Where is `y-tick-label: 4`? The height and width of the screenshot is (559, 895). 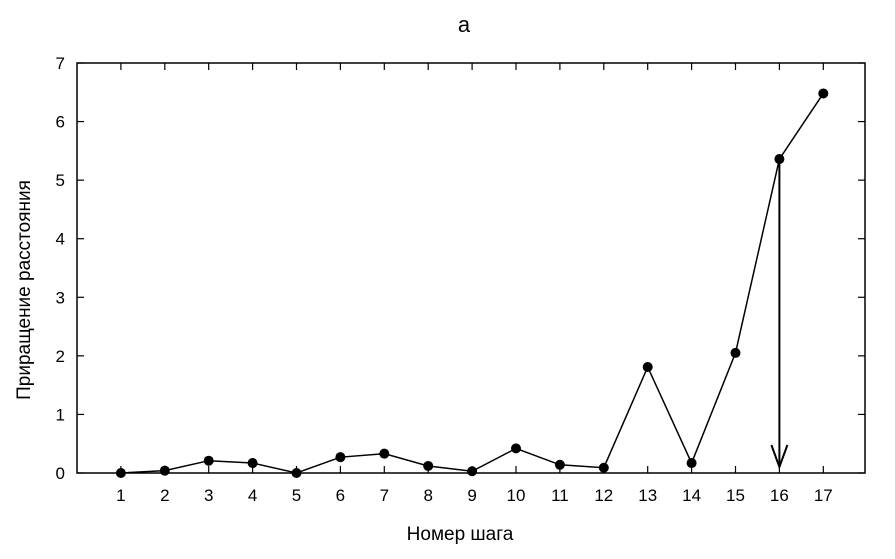
y-tick-label: 4 is located at coordinates (60, 239).